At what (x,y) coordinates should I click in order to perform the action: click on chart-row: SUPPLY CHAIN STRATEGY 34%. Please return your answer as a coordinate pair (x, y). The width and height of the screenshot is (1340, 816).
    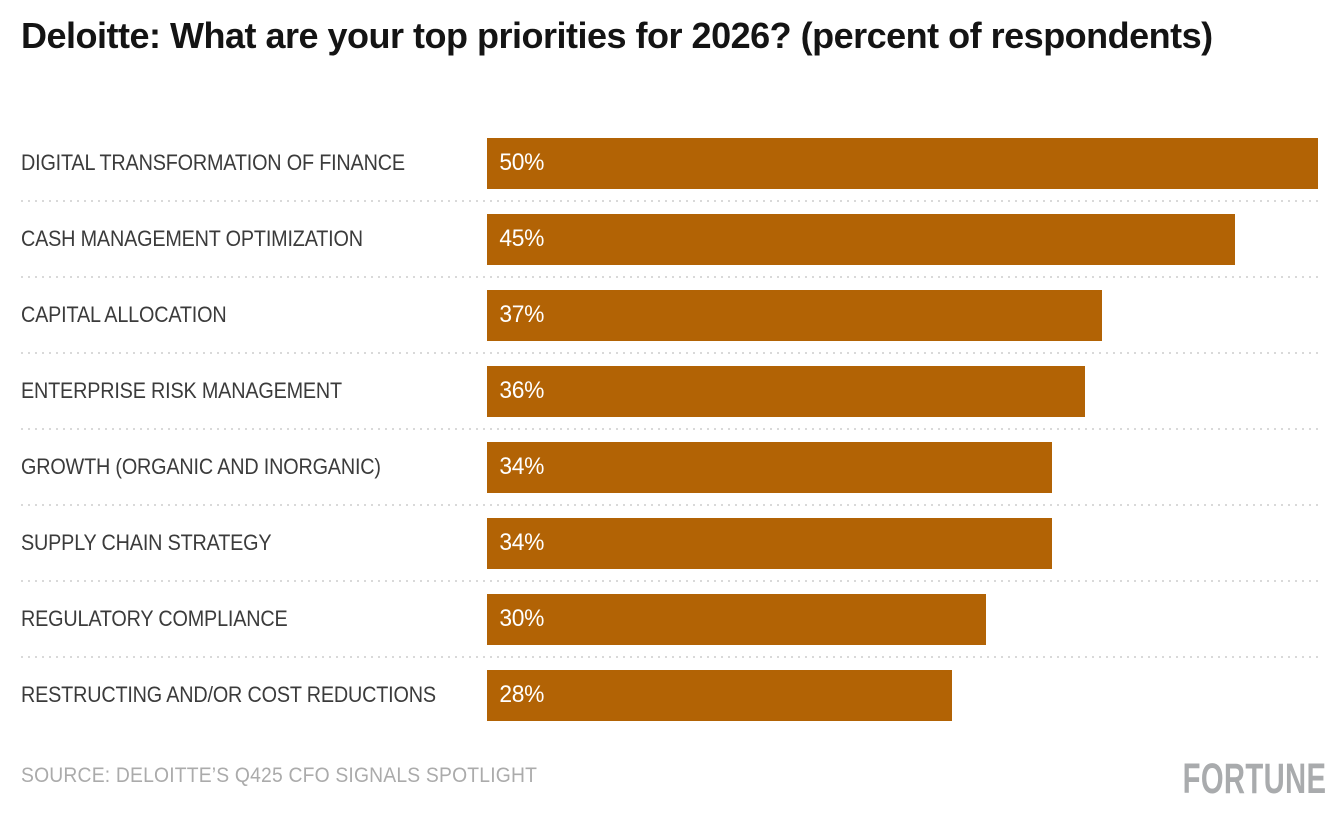
    Looking at the image, I should click on (669, 543).